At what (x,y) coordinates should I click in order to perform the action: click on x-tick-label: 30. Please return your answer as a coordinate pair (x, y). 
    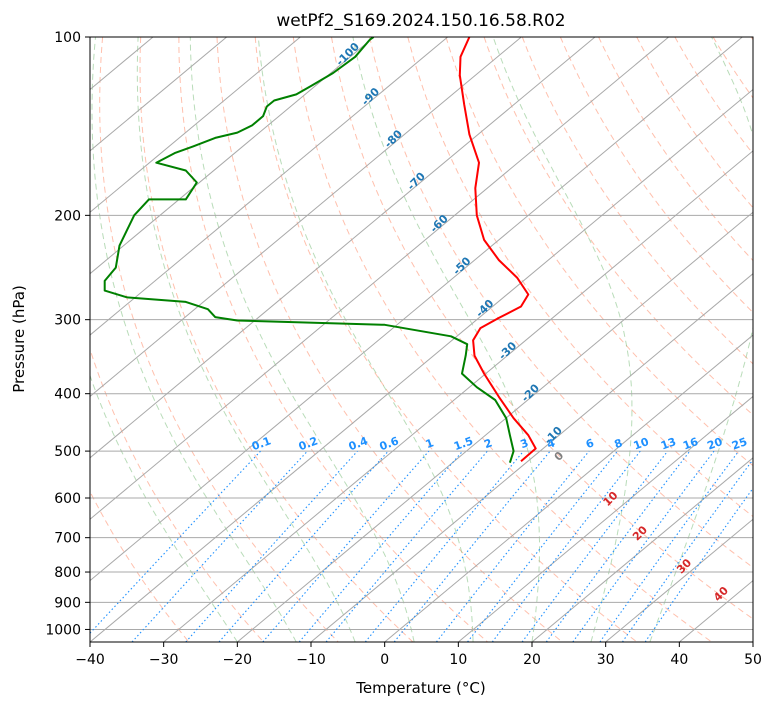
    Looking at the image, I should click on (606, 660).